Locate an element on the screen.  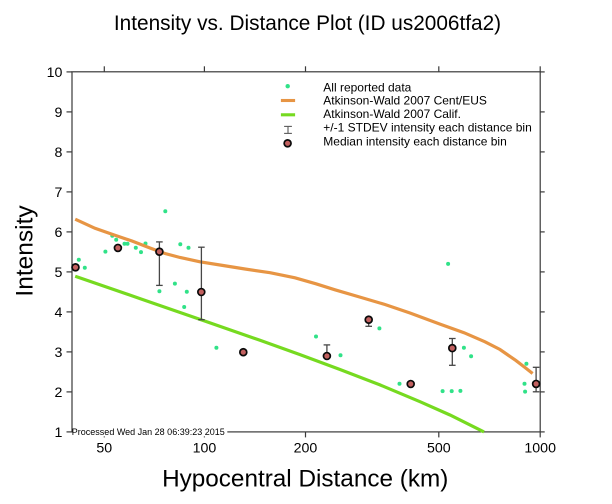
svg-text: 100 is located at coordinates (205, 449).